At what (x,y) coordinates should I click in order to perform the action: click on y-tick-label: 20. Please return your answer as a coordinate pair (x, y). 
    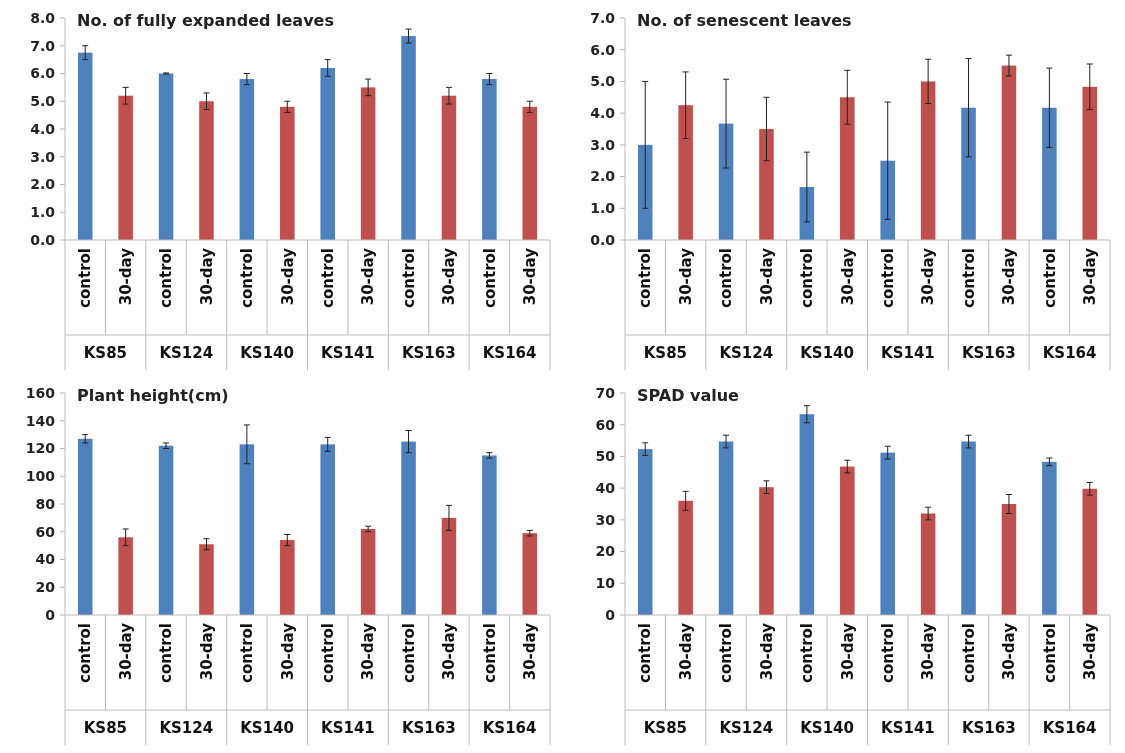
    Looking at the image, I should click on (605, 551).